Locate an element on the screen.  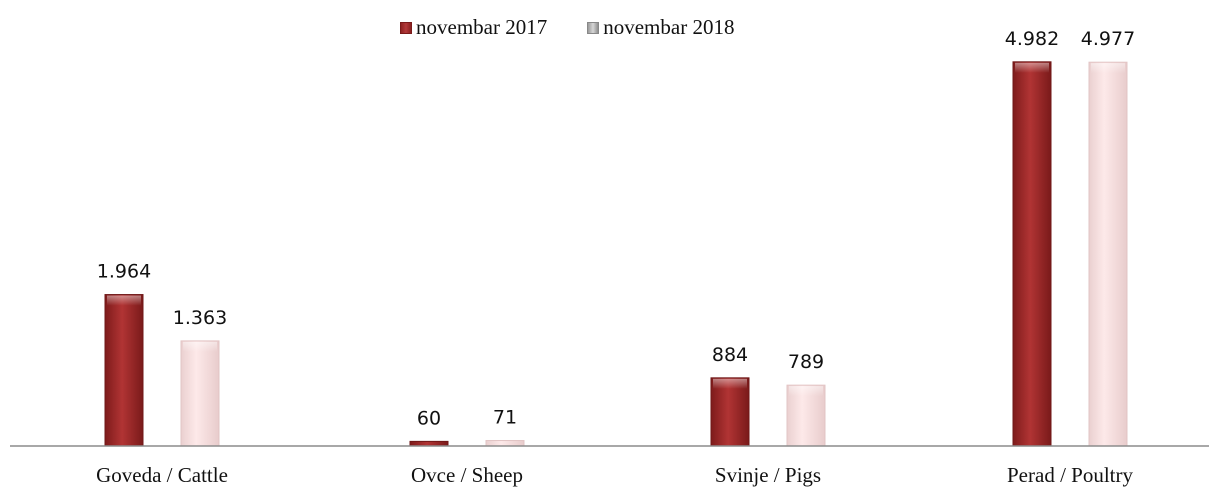
value-label-2-1: 1.363 is located at coordinates (200, 318).